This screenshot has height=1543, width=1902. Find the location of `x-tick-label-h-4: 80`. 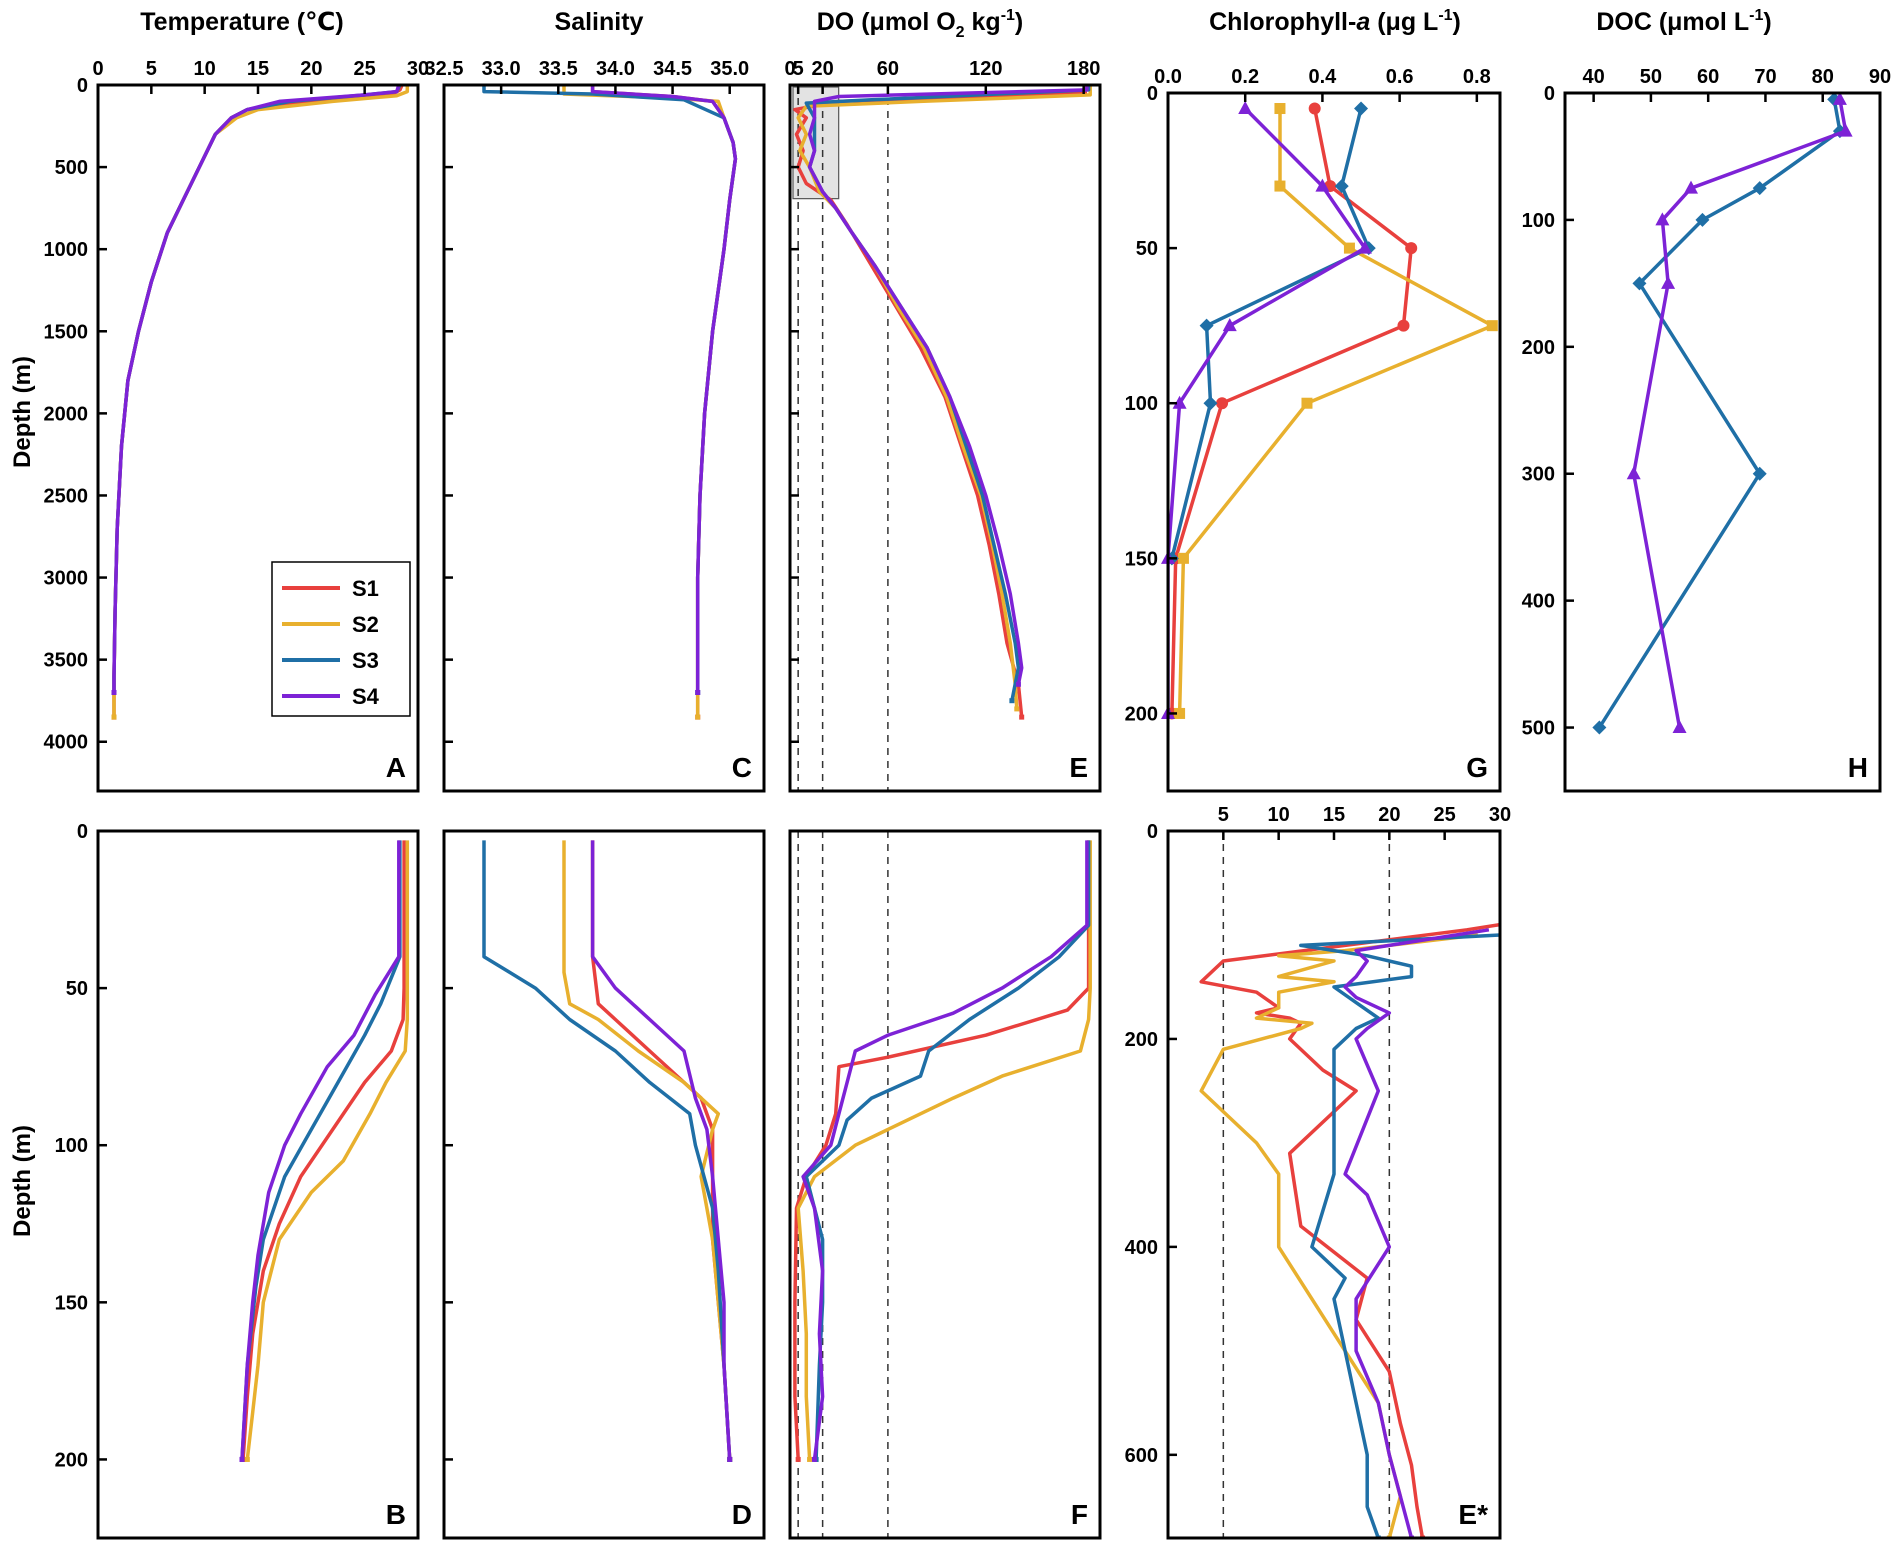

x-tick-label-h-4: 80 is located at coordinates (1823, 77).